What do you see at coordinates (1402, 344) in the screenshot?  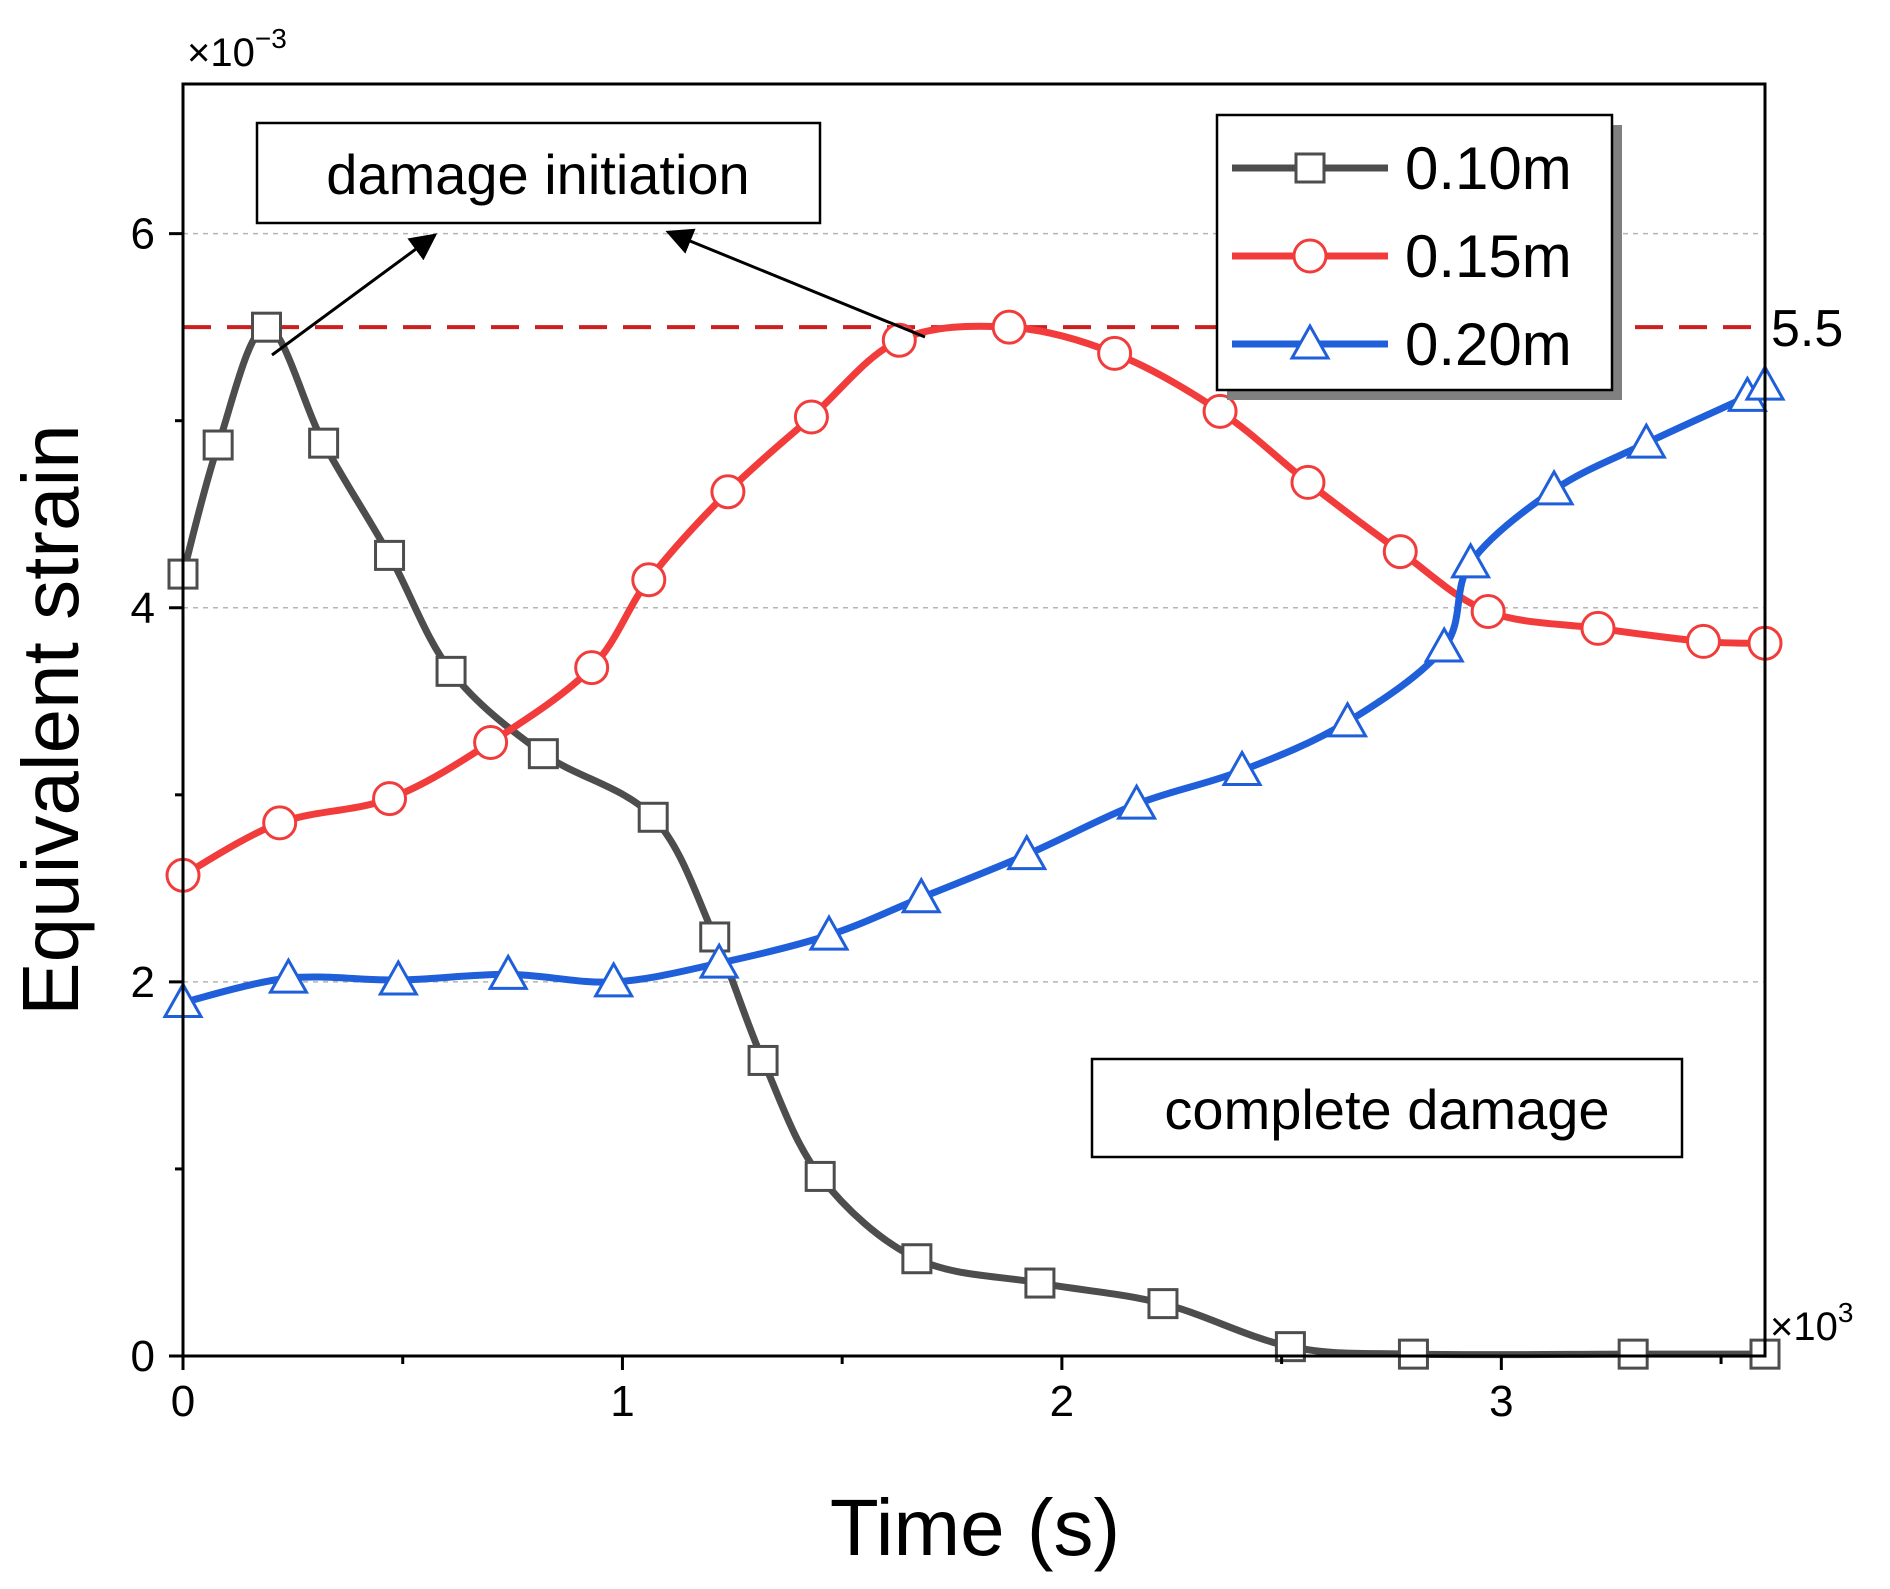 I see `legend-item: 0.20m` at bounding box center [1402, 344].